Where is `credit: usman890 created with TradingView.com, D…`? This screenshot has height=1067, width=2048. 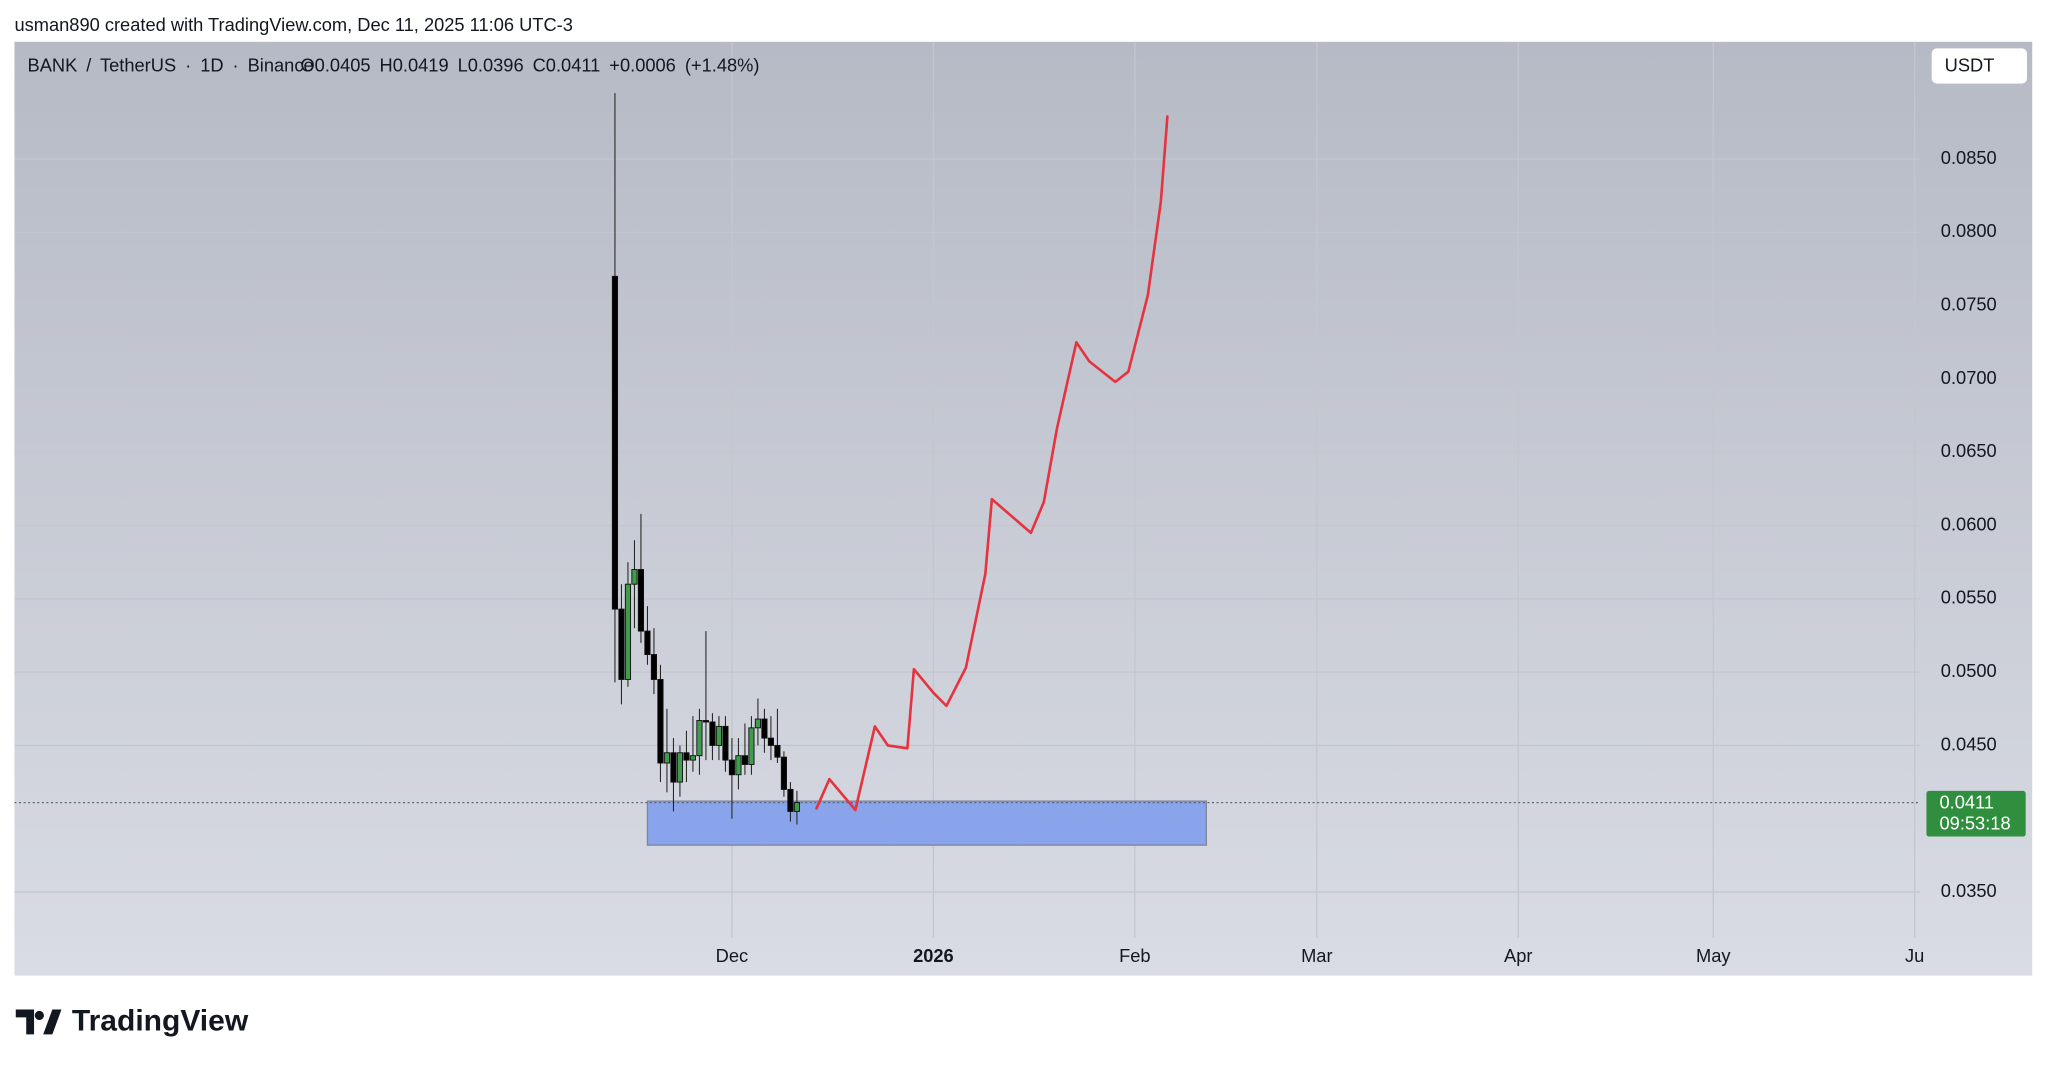 credit: usman890 created with TradingView.com, D… is located at coordinates (293, 24).